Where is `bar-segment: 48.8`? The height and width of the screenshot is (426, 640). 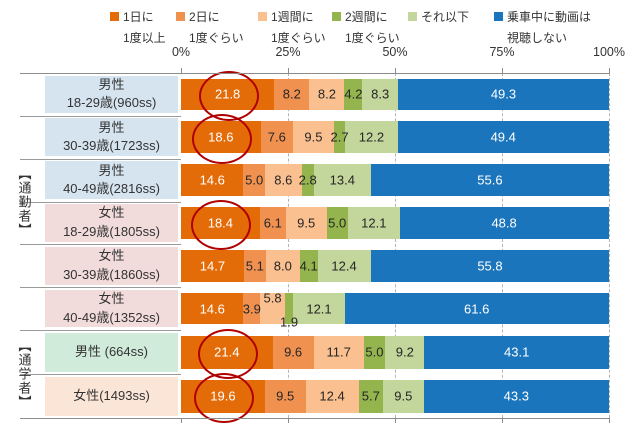 bar-segment: 48.8 is located at coordinates (504, 223).